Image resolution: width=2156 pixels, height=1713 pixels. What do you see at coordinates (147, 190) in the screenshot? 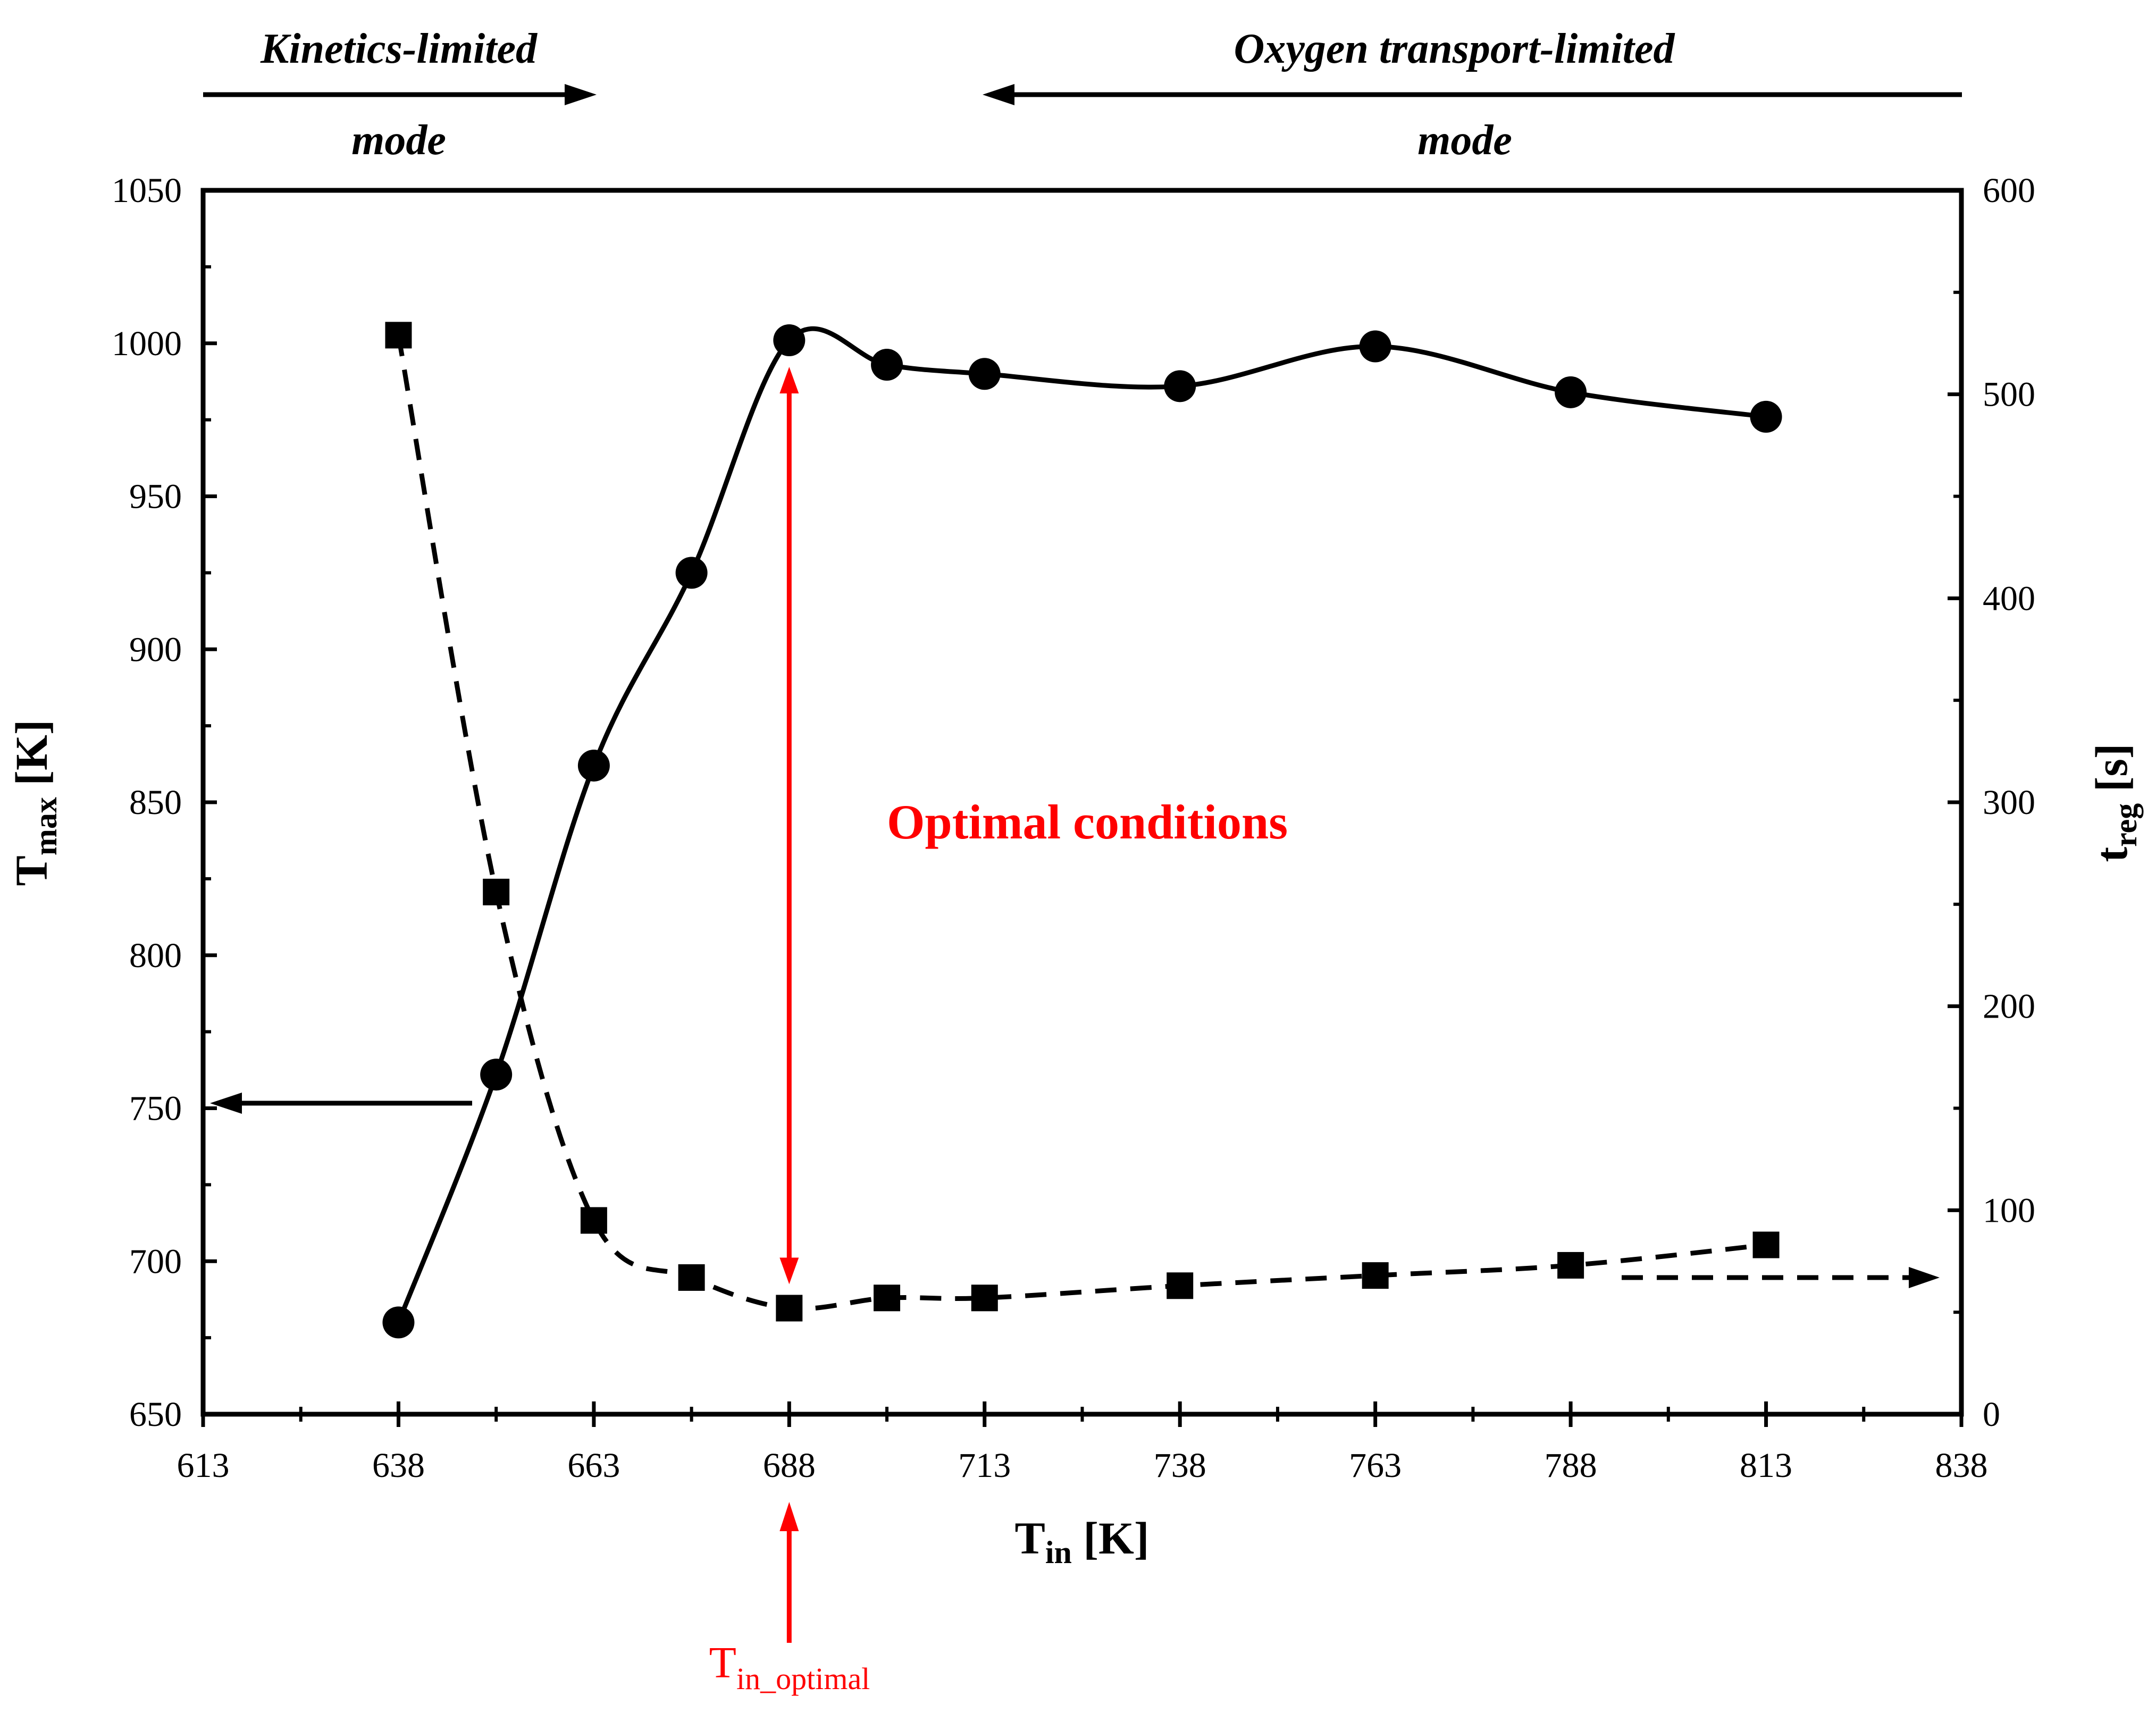
I see `y-tick-label: 1050` at bounding box center [147, 190].